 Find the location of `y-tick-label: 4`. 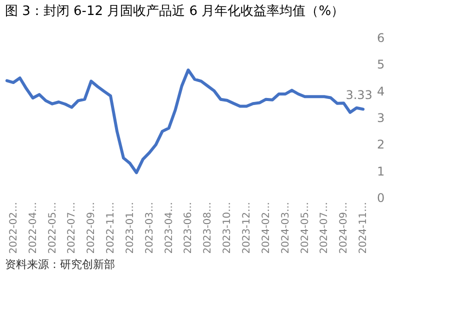

y-tick-label: 4 is located at coordinates (381, 91).